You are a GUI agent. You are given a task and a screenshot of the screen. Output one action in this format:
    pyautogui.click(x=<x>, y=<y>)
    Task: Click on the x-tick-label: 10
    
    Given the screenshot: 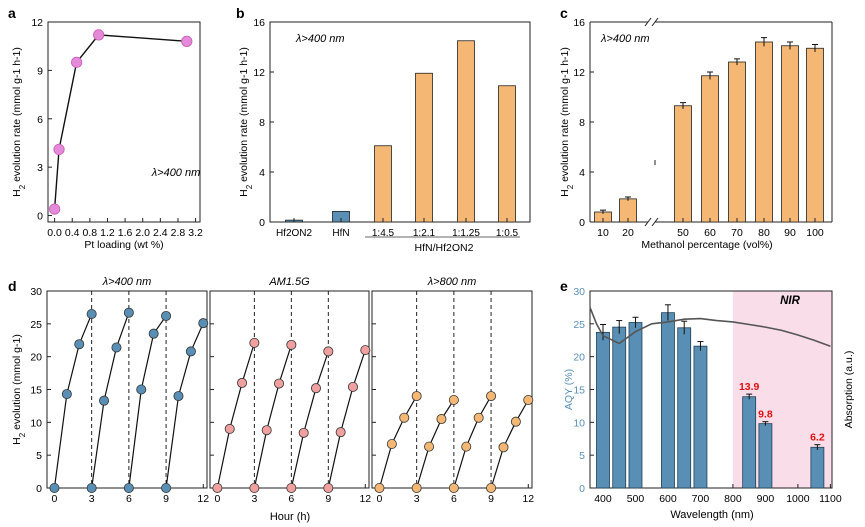 What is the action you would take?
    pyautogui.click(x=603, y=233)
    